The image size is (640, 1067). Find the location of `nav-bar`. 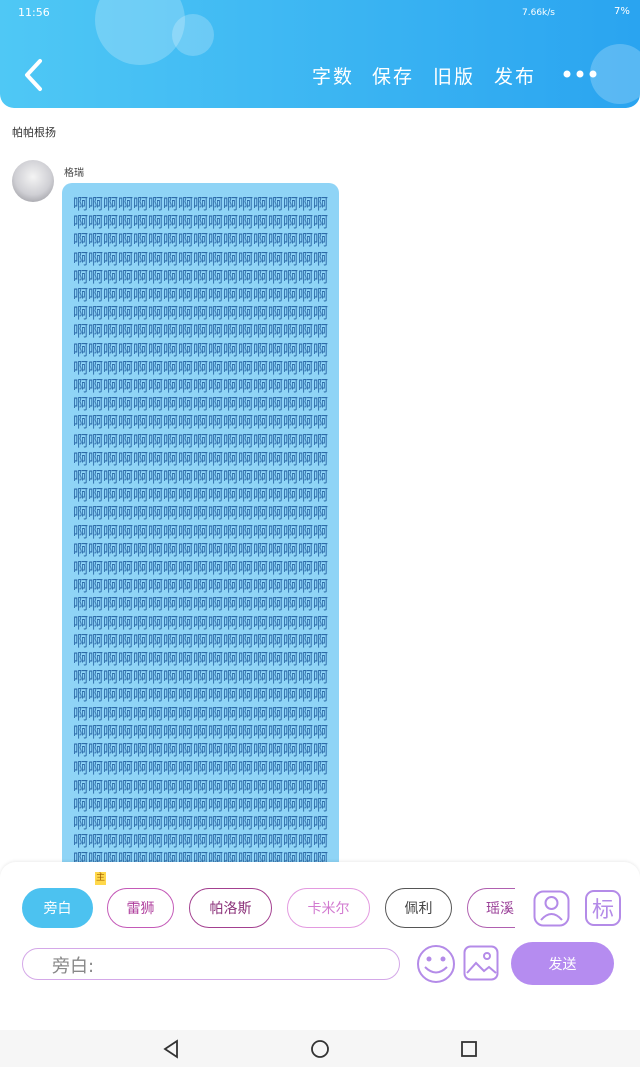

nav-bar is located at coordinates (320, 1048).